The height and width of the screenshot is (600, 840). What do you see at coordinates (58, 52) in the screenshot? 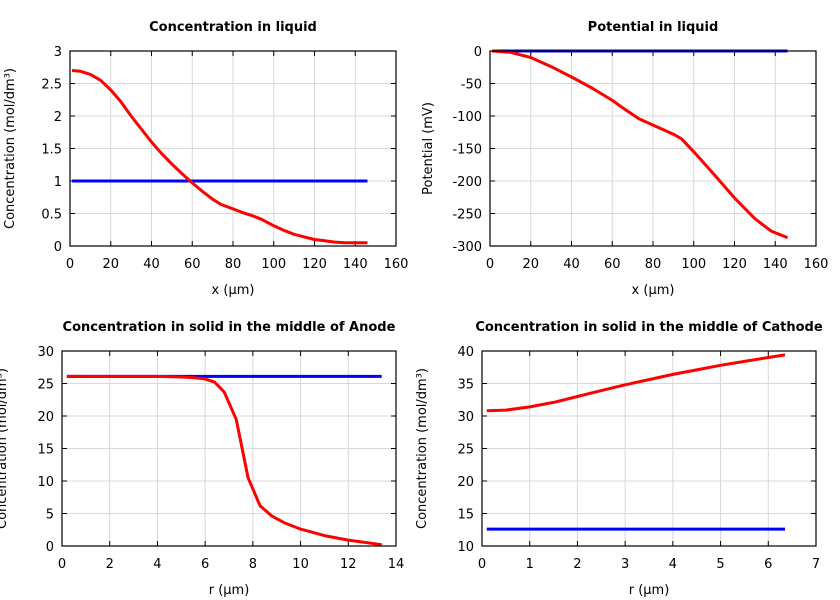
I see `y-tick-label: 3` at bounding box center [58, 52].